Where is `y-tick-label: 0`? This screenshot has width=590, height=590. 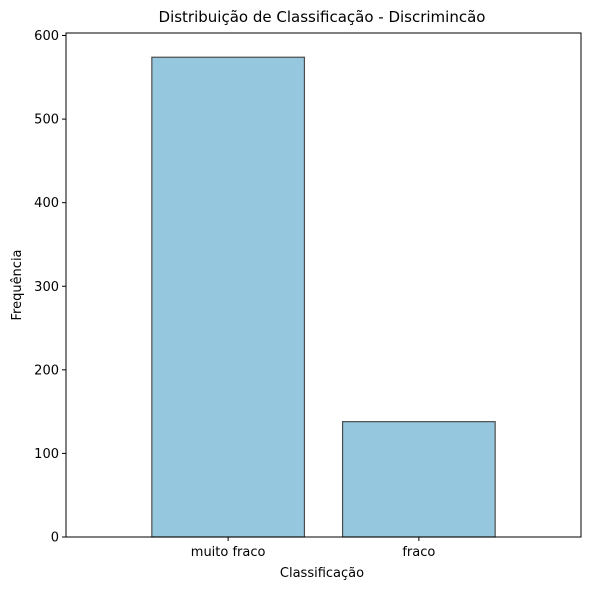
y-tick-label: 0 is located at coordinates (55, 538).